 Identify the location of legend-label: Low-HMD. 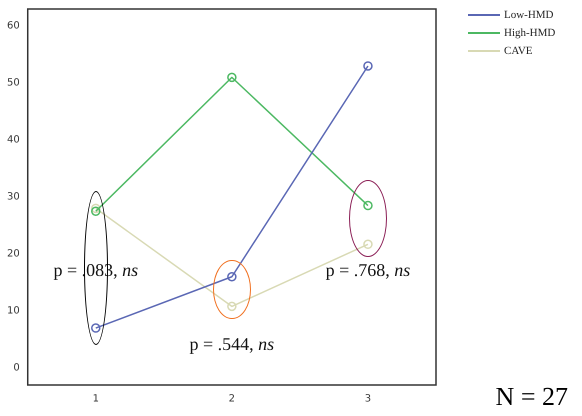
(529, 15).